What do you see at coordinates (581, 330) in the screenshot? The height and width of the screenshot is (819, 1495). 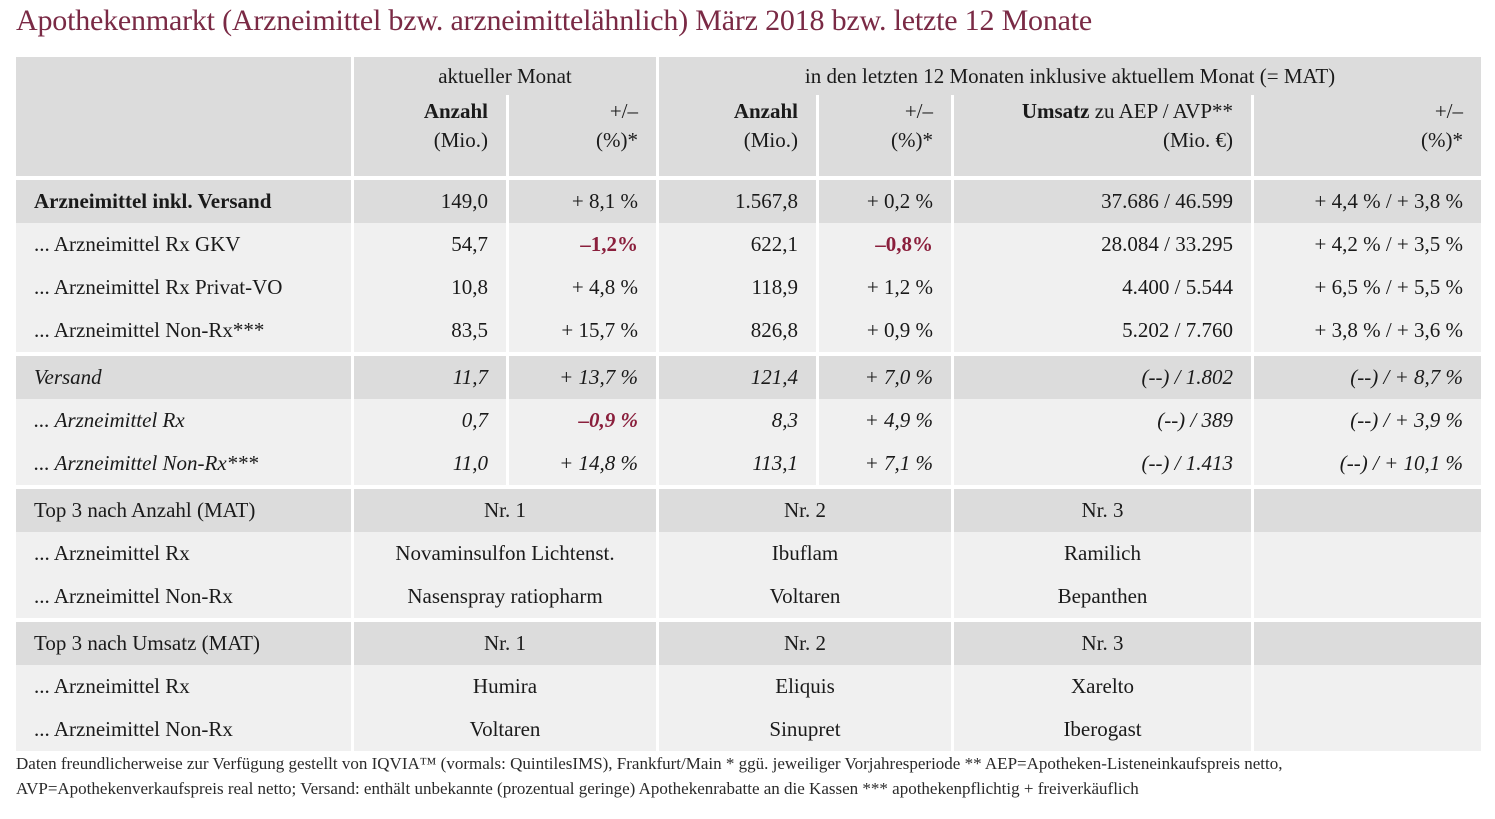 I see `cell-change-current: + 15,7 %` at bounding box center [581, 330].